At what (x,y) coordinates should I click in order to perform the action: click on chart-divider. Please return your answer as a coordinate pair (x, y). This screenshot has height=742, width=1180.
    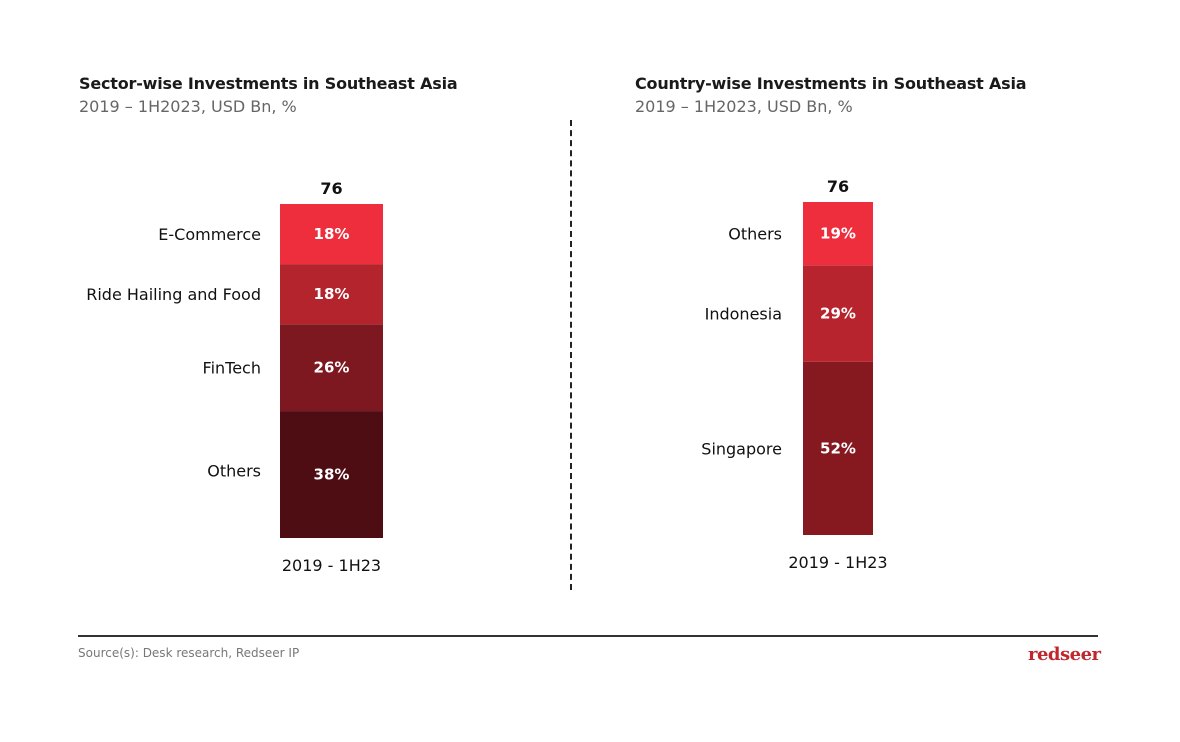
    Looking at the image, I should click on (571, 355).